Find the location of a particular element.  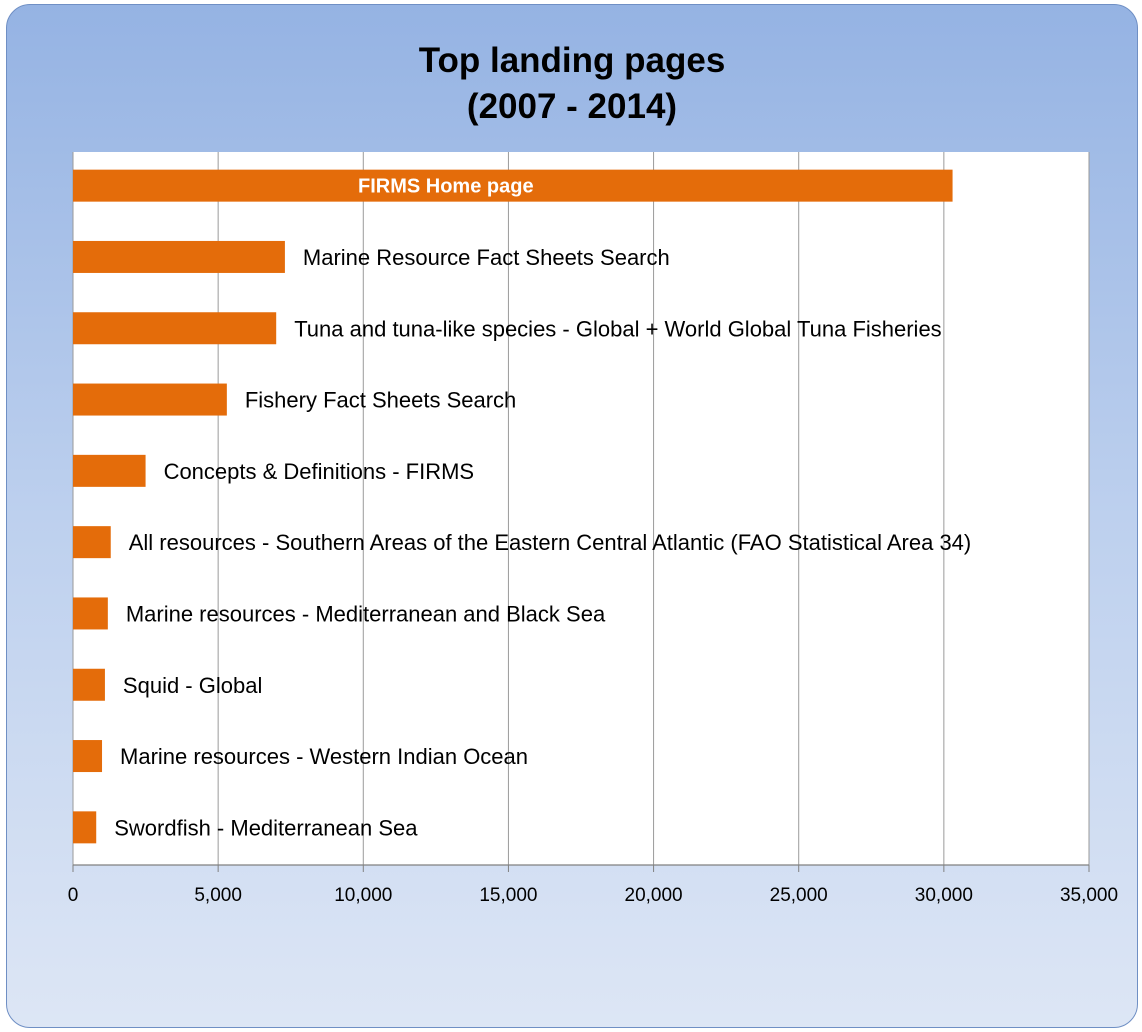

chart-title-line-1: Top landing pages is located at coordinates (572, 60).